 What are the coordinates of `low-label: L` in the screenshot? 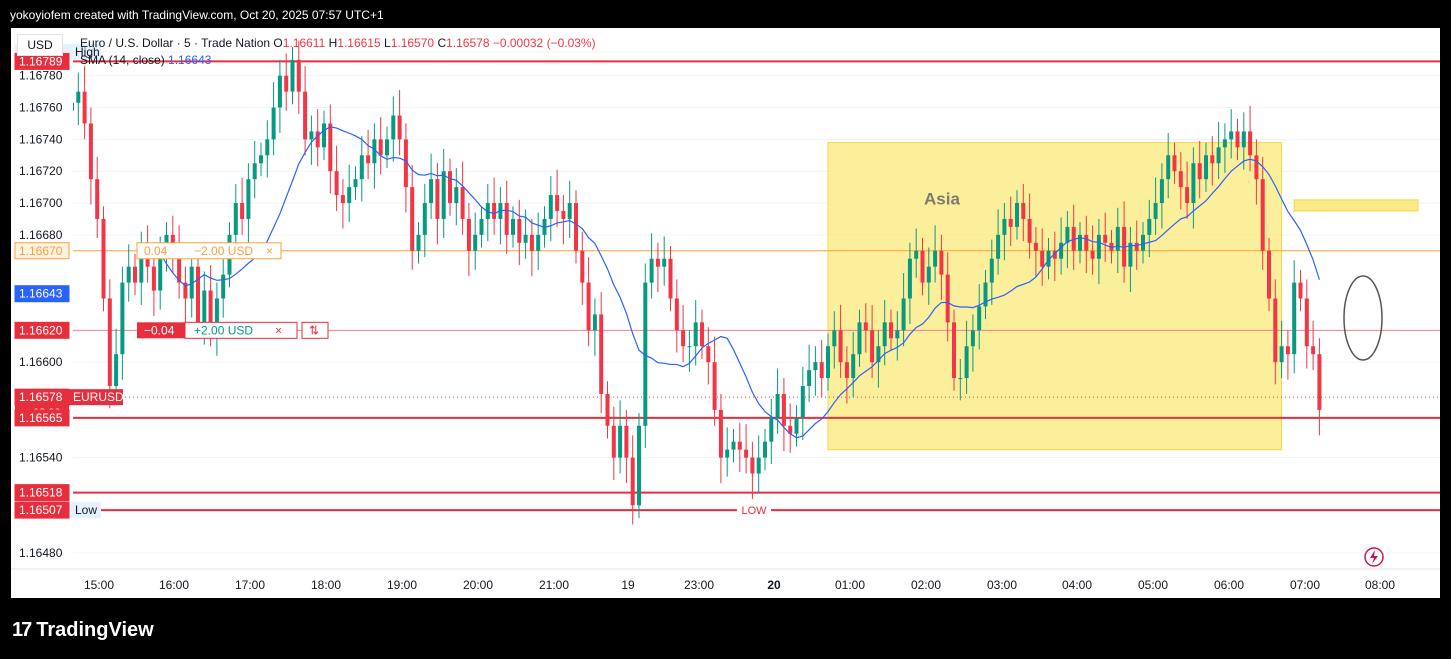 It's located at (387, 43).